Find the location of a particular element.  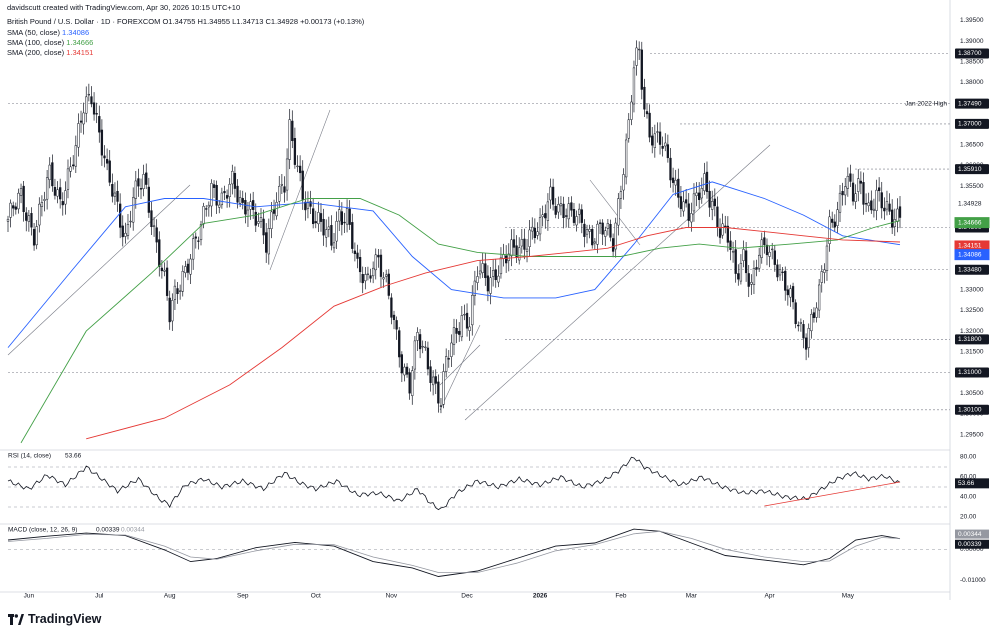

macd-line is located at coordinates (454, 552).